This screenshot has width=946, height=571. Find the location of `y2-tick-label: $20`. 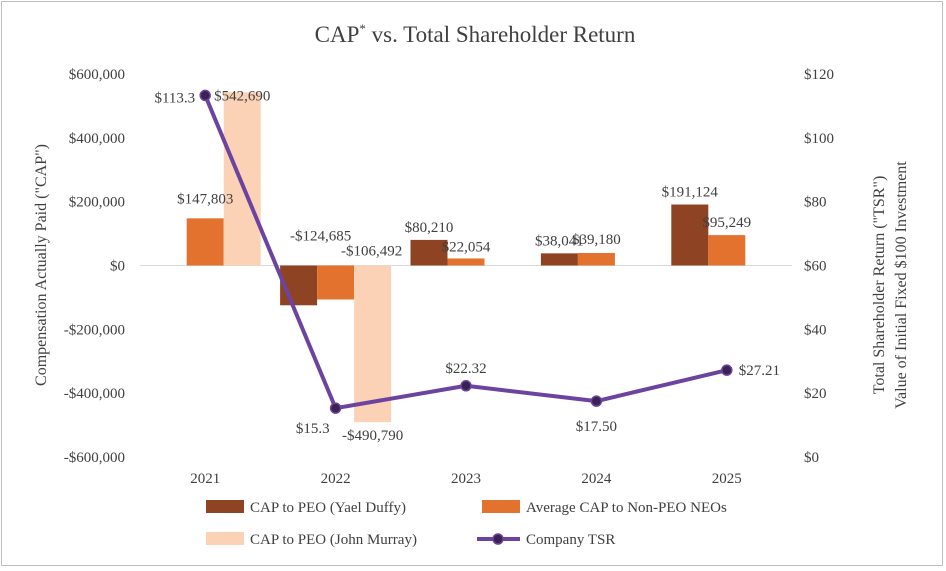

y2-tick-label: $20 is located at coordinates (815, 394).